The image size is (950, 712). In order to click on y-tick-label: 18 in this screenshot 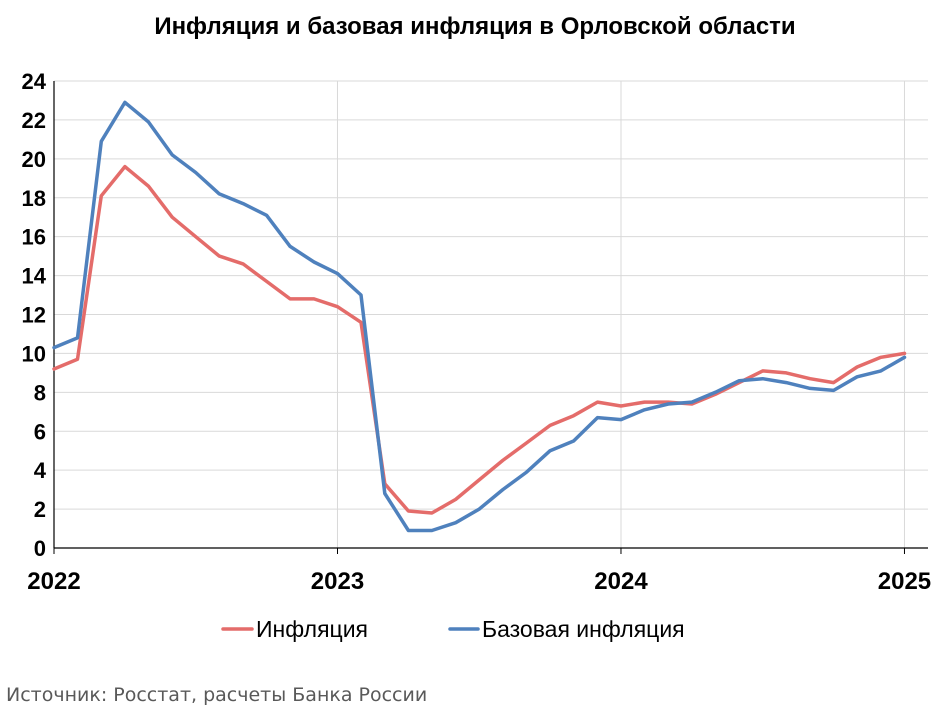, I will do `click(34, 198)`.